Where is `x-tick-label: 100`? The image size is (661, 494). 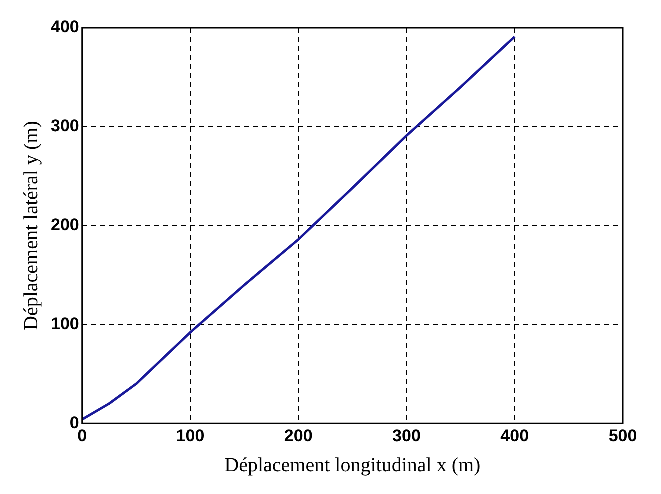 x-tick-label: 100 is located at coordinates (190, 436).